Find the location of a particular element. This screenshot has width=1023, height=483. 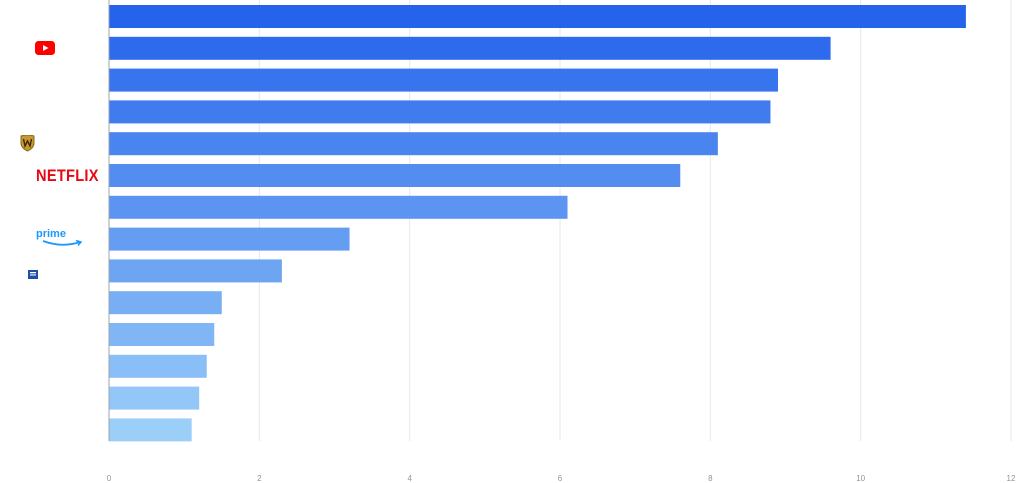

x-tick-label: 4 is located at coordinates (409, 478).